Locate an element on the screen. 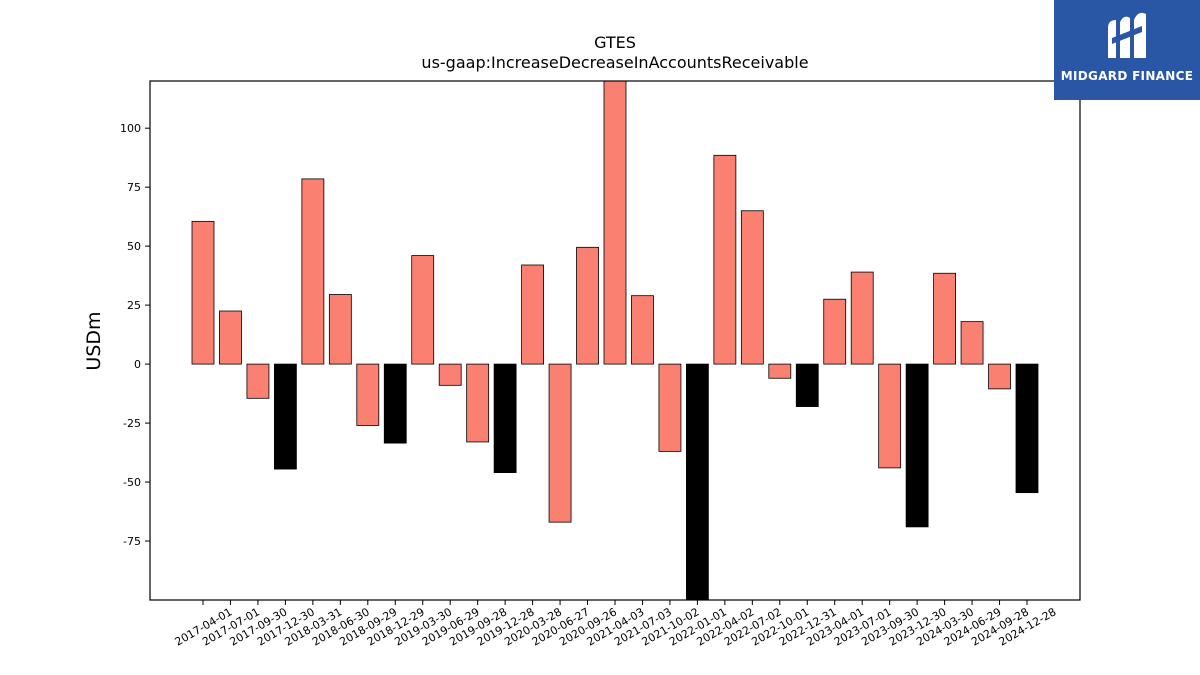 The height and width of the screenshot is (675, 1200). y-tick-label: 75 is located at coordinates (134, 187).